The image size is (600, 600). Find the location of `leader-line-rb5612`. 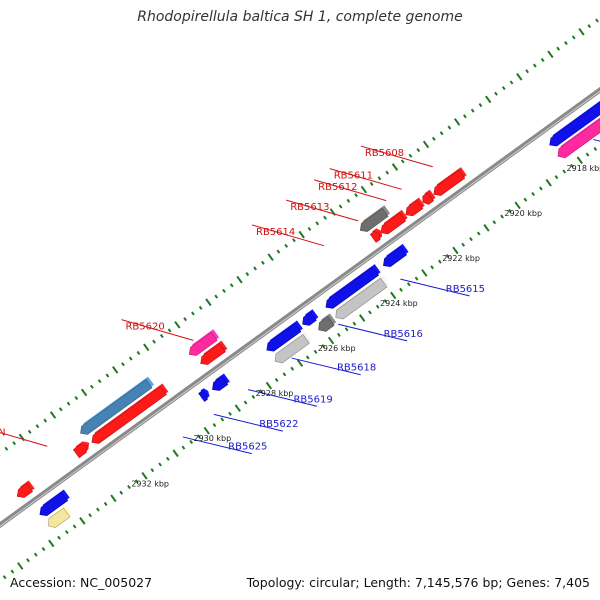

leader-line-rb5612 is located at coordinates (350, 190).